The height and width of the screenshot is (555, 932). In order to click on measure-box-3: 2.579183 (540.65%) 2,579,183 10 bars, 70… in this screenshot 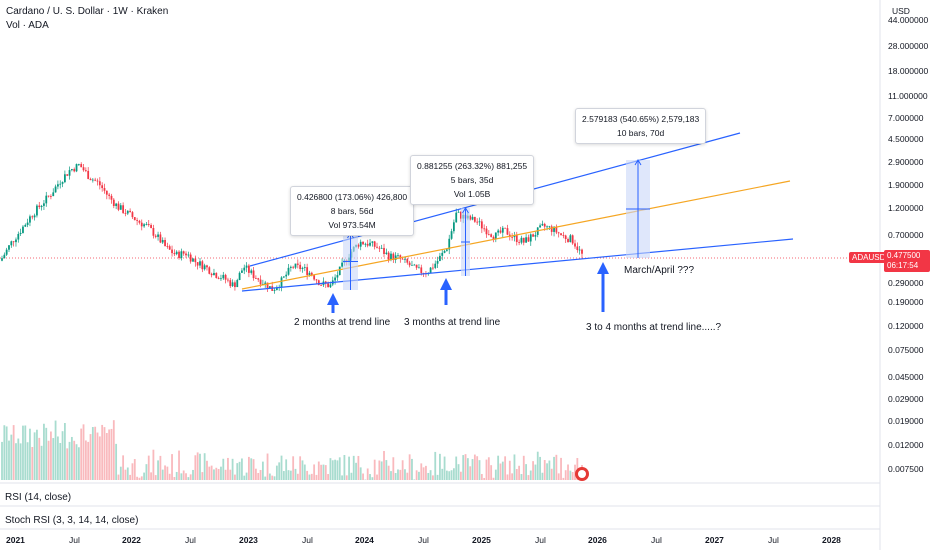, I will do `click(640, 126)`.